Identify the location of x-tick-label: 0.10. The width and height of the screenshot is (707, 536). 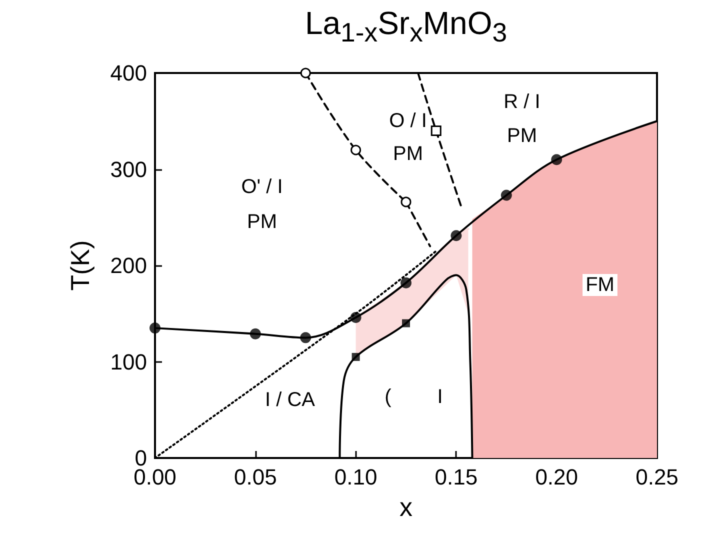
(356, 477).